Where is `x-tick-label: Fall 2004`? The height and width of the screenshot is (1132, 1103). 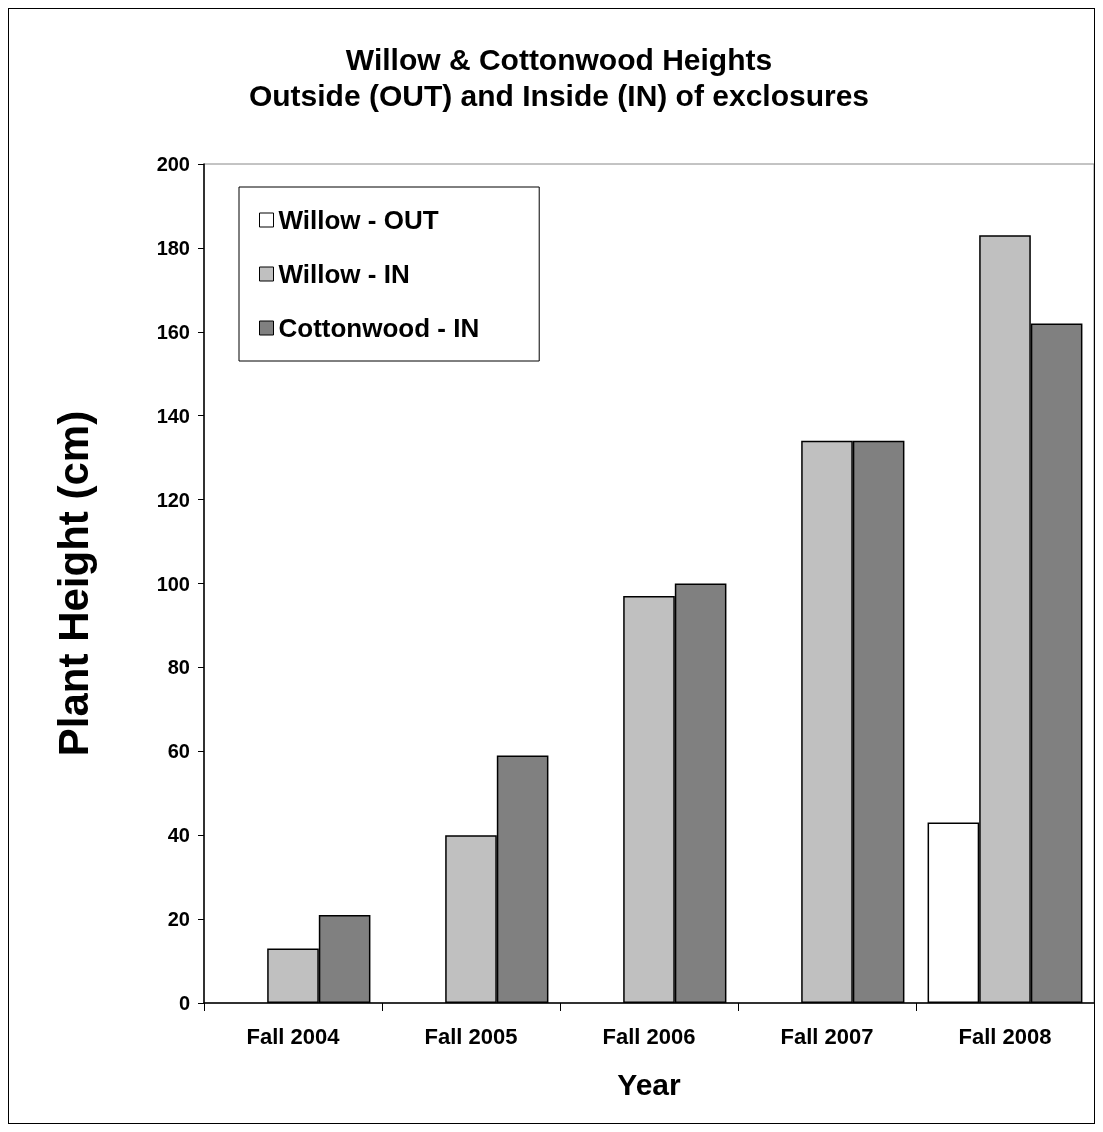 x-tick-label: Fall 2004 is located at coordinates (293, 1036).